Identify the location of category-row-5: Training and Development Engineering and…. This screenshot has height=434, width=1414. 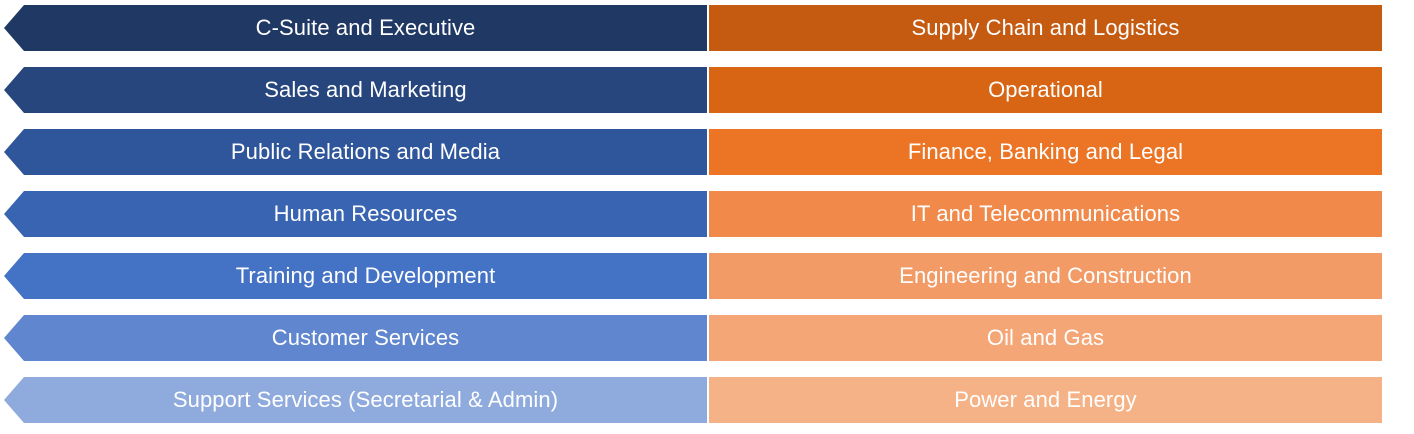
(693, 276).